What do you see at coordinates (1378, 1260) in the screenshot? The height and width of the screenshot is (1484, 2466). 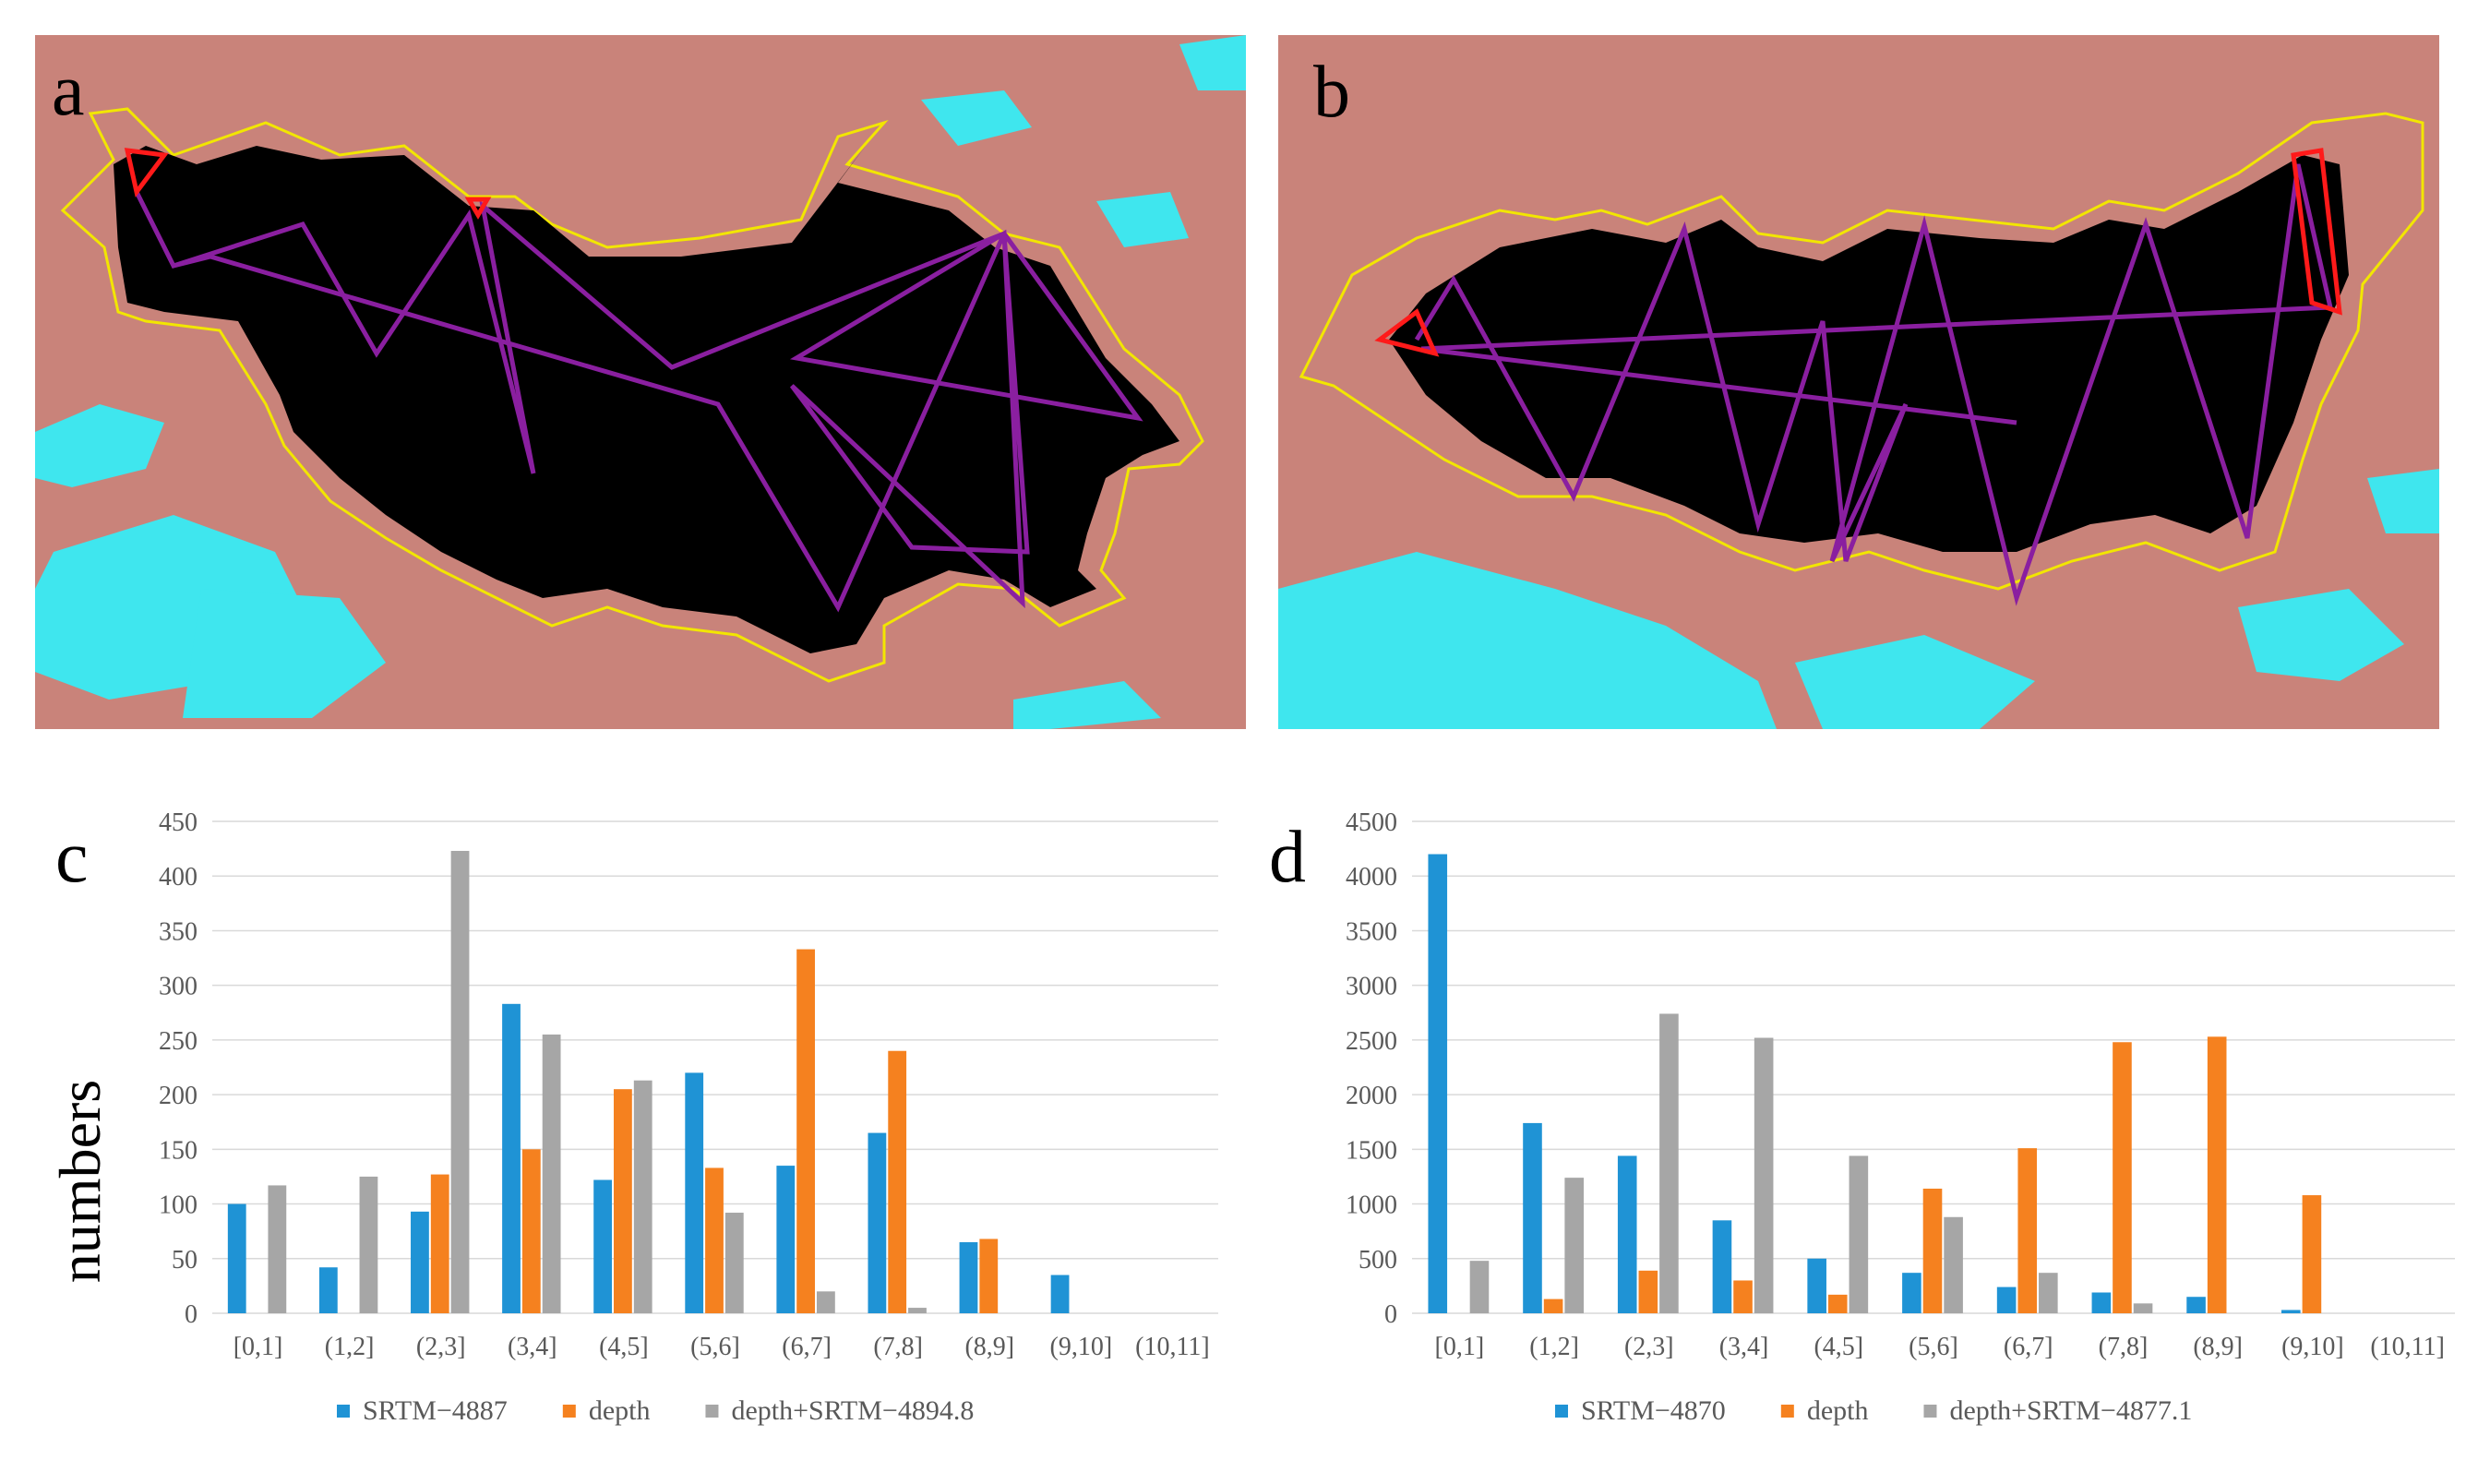 I see `y-tick-label: 500` at bounding box center [1378, 1260].